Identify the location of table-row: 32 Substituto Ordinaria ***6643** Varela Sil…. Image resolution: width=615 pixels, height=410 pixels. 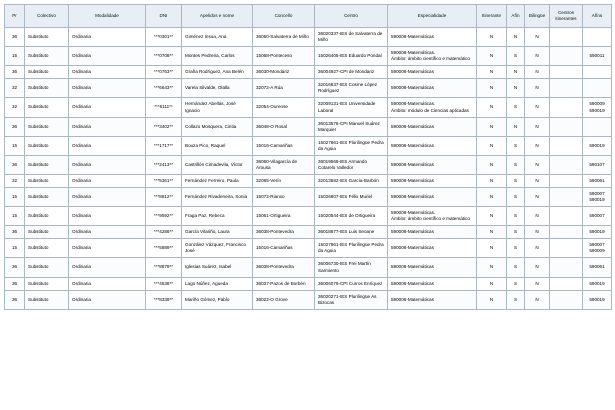
(308, 88).